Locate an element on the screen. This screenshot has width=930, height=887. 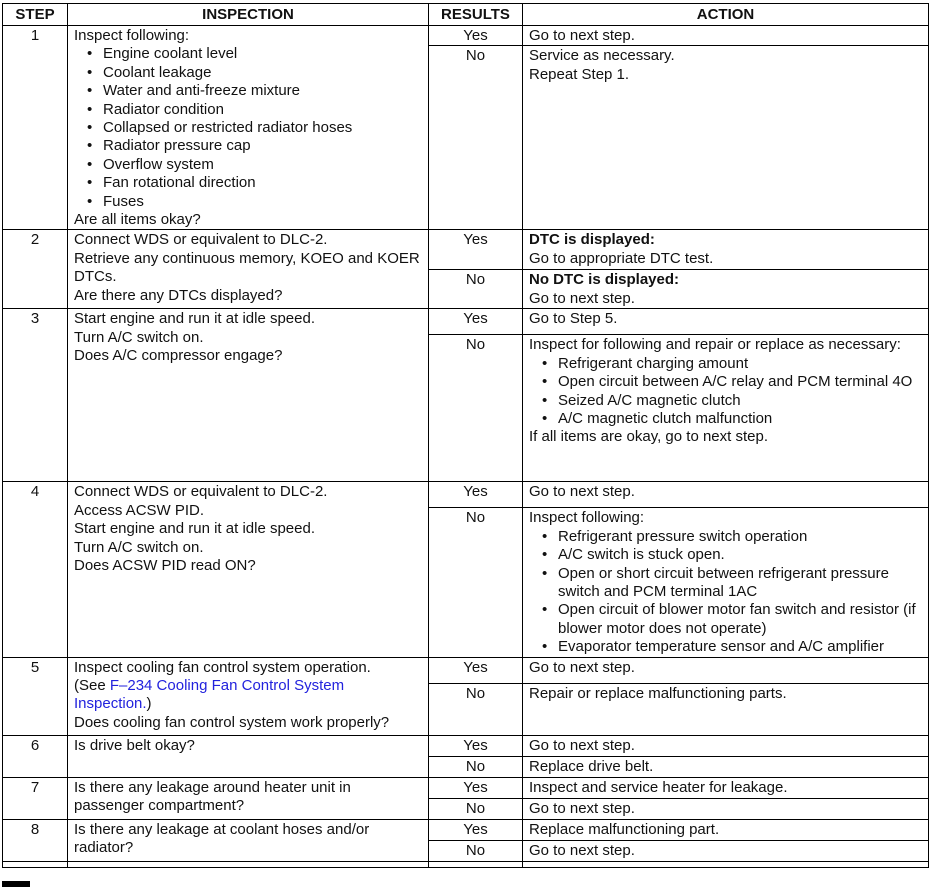
text-line: Replace malfunctioning part. is located at coordinates (726, 830).